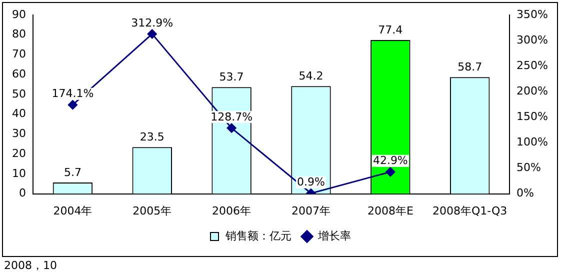 The image size is (563, 274). Describe the element at coordinates (19, 133) in the screenshot. I see `y-tick-label: 30` at that location.